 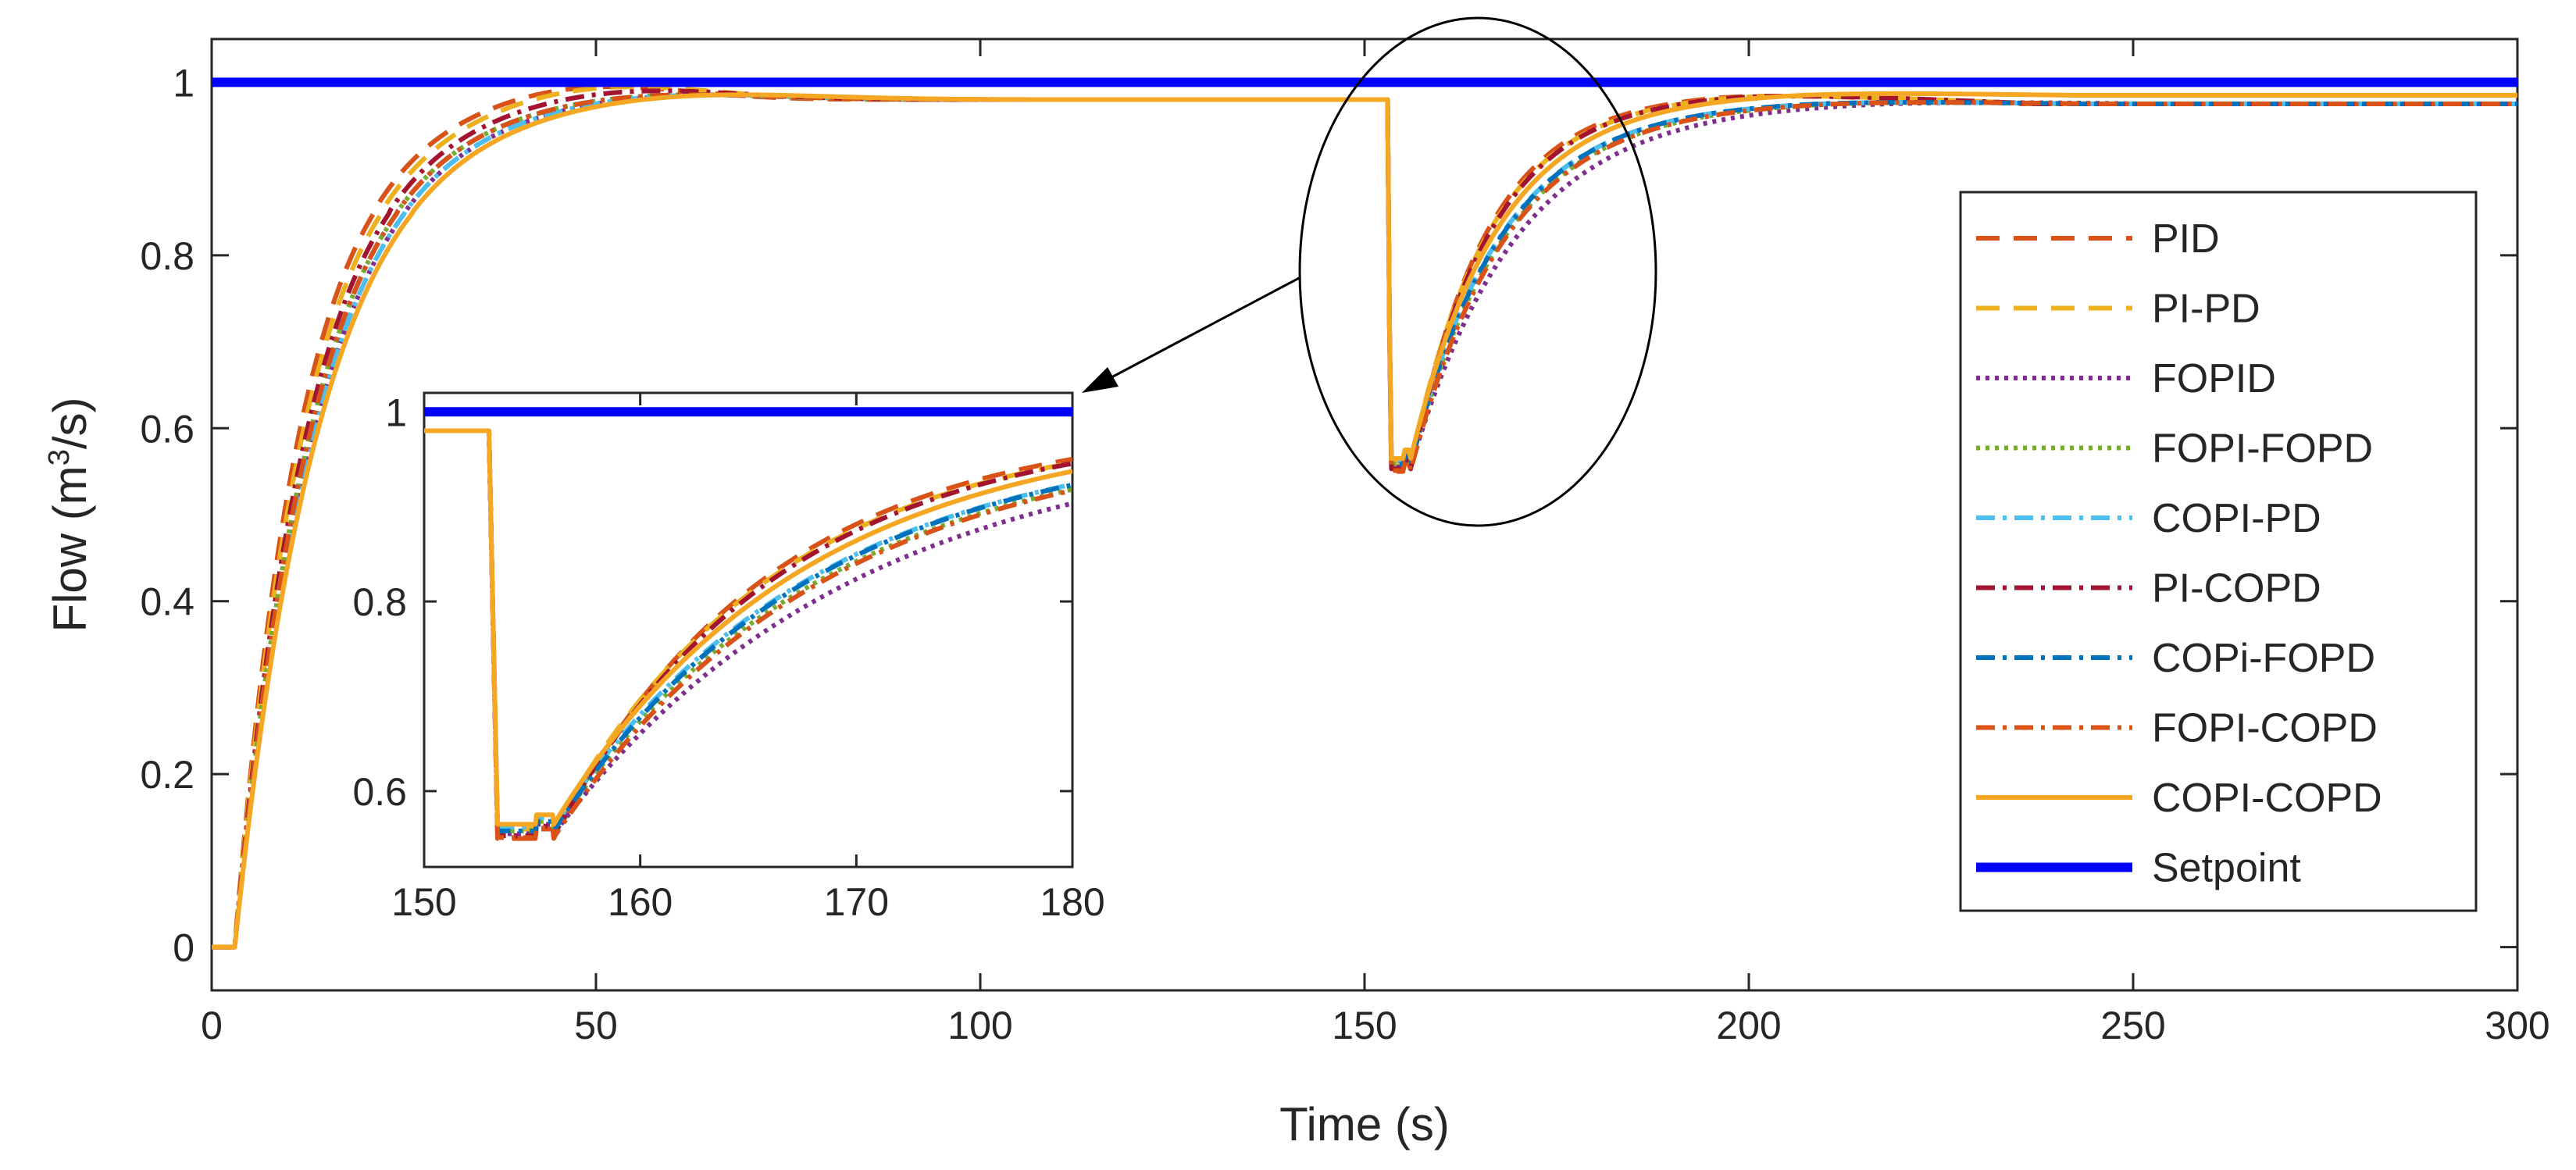 I want to click on main-x-tick-label: 300, so click(x=2517, y=1025).